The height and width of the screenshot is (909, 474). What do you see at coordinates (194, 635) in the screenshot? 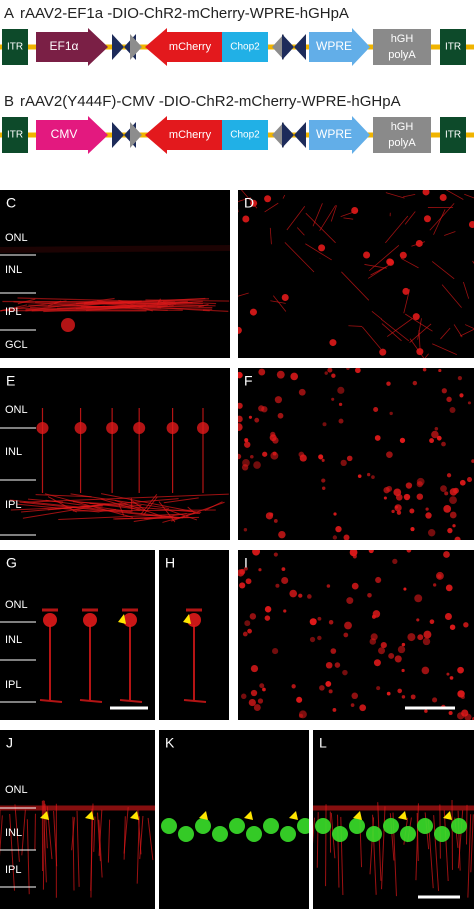
I see `panel` at bounding box center [194, 635].